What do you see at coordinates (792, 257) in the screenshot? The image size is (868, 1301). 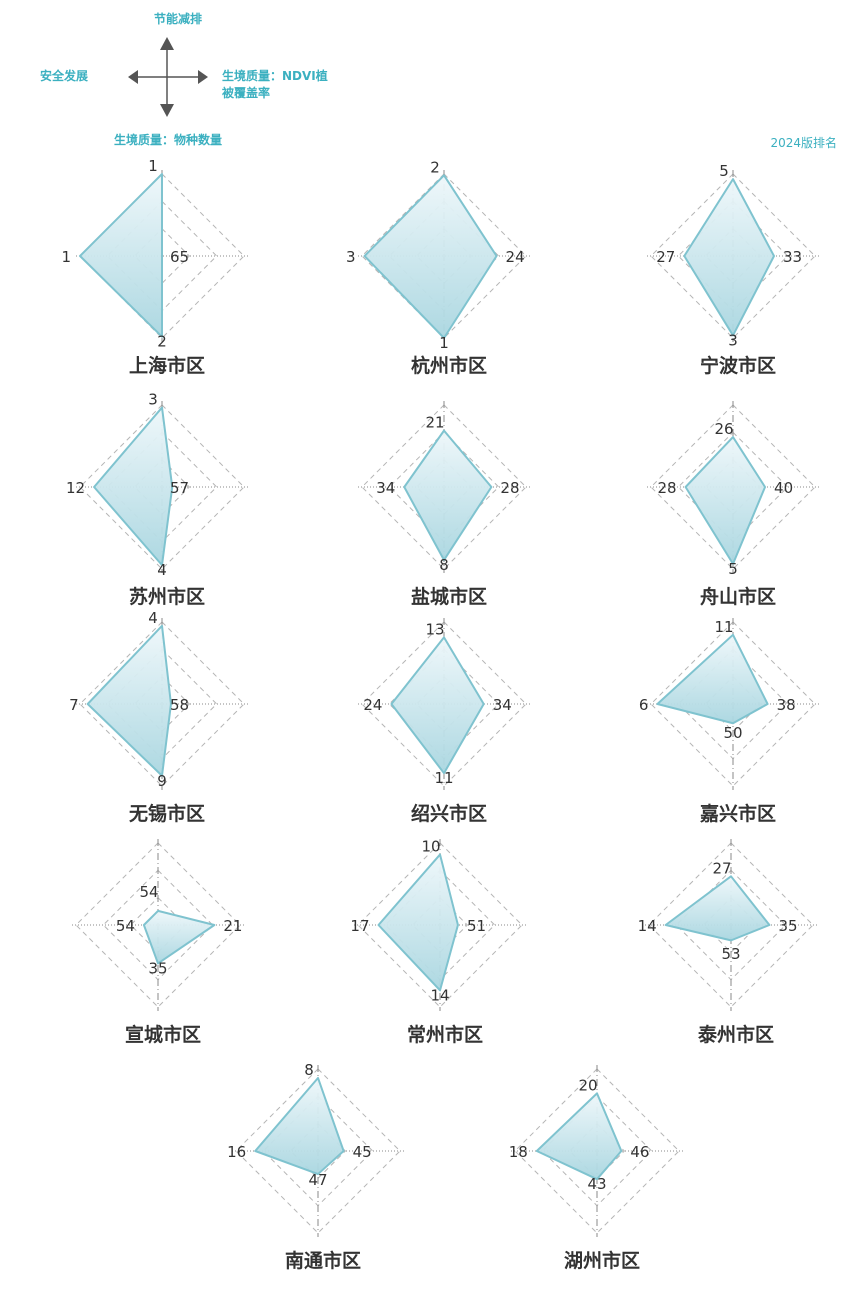 I see `value-label-right: 33` at bounding box center [792, 257].